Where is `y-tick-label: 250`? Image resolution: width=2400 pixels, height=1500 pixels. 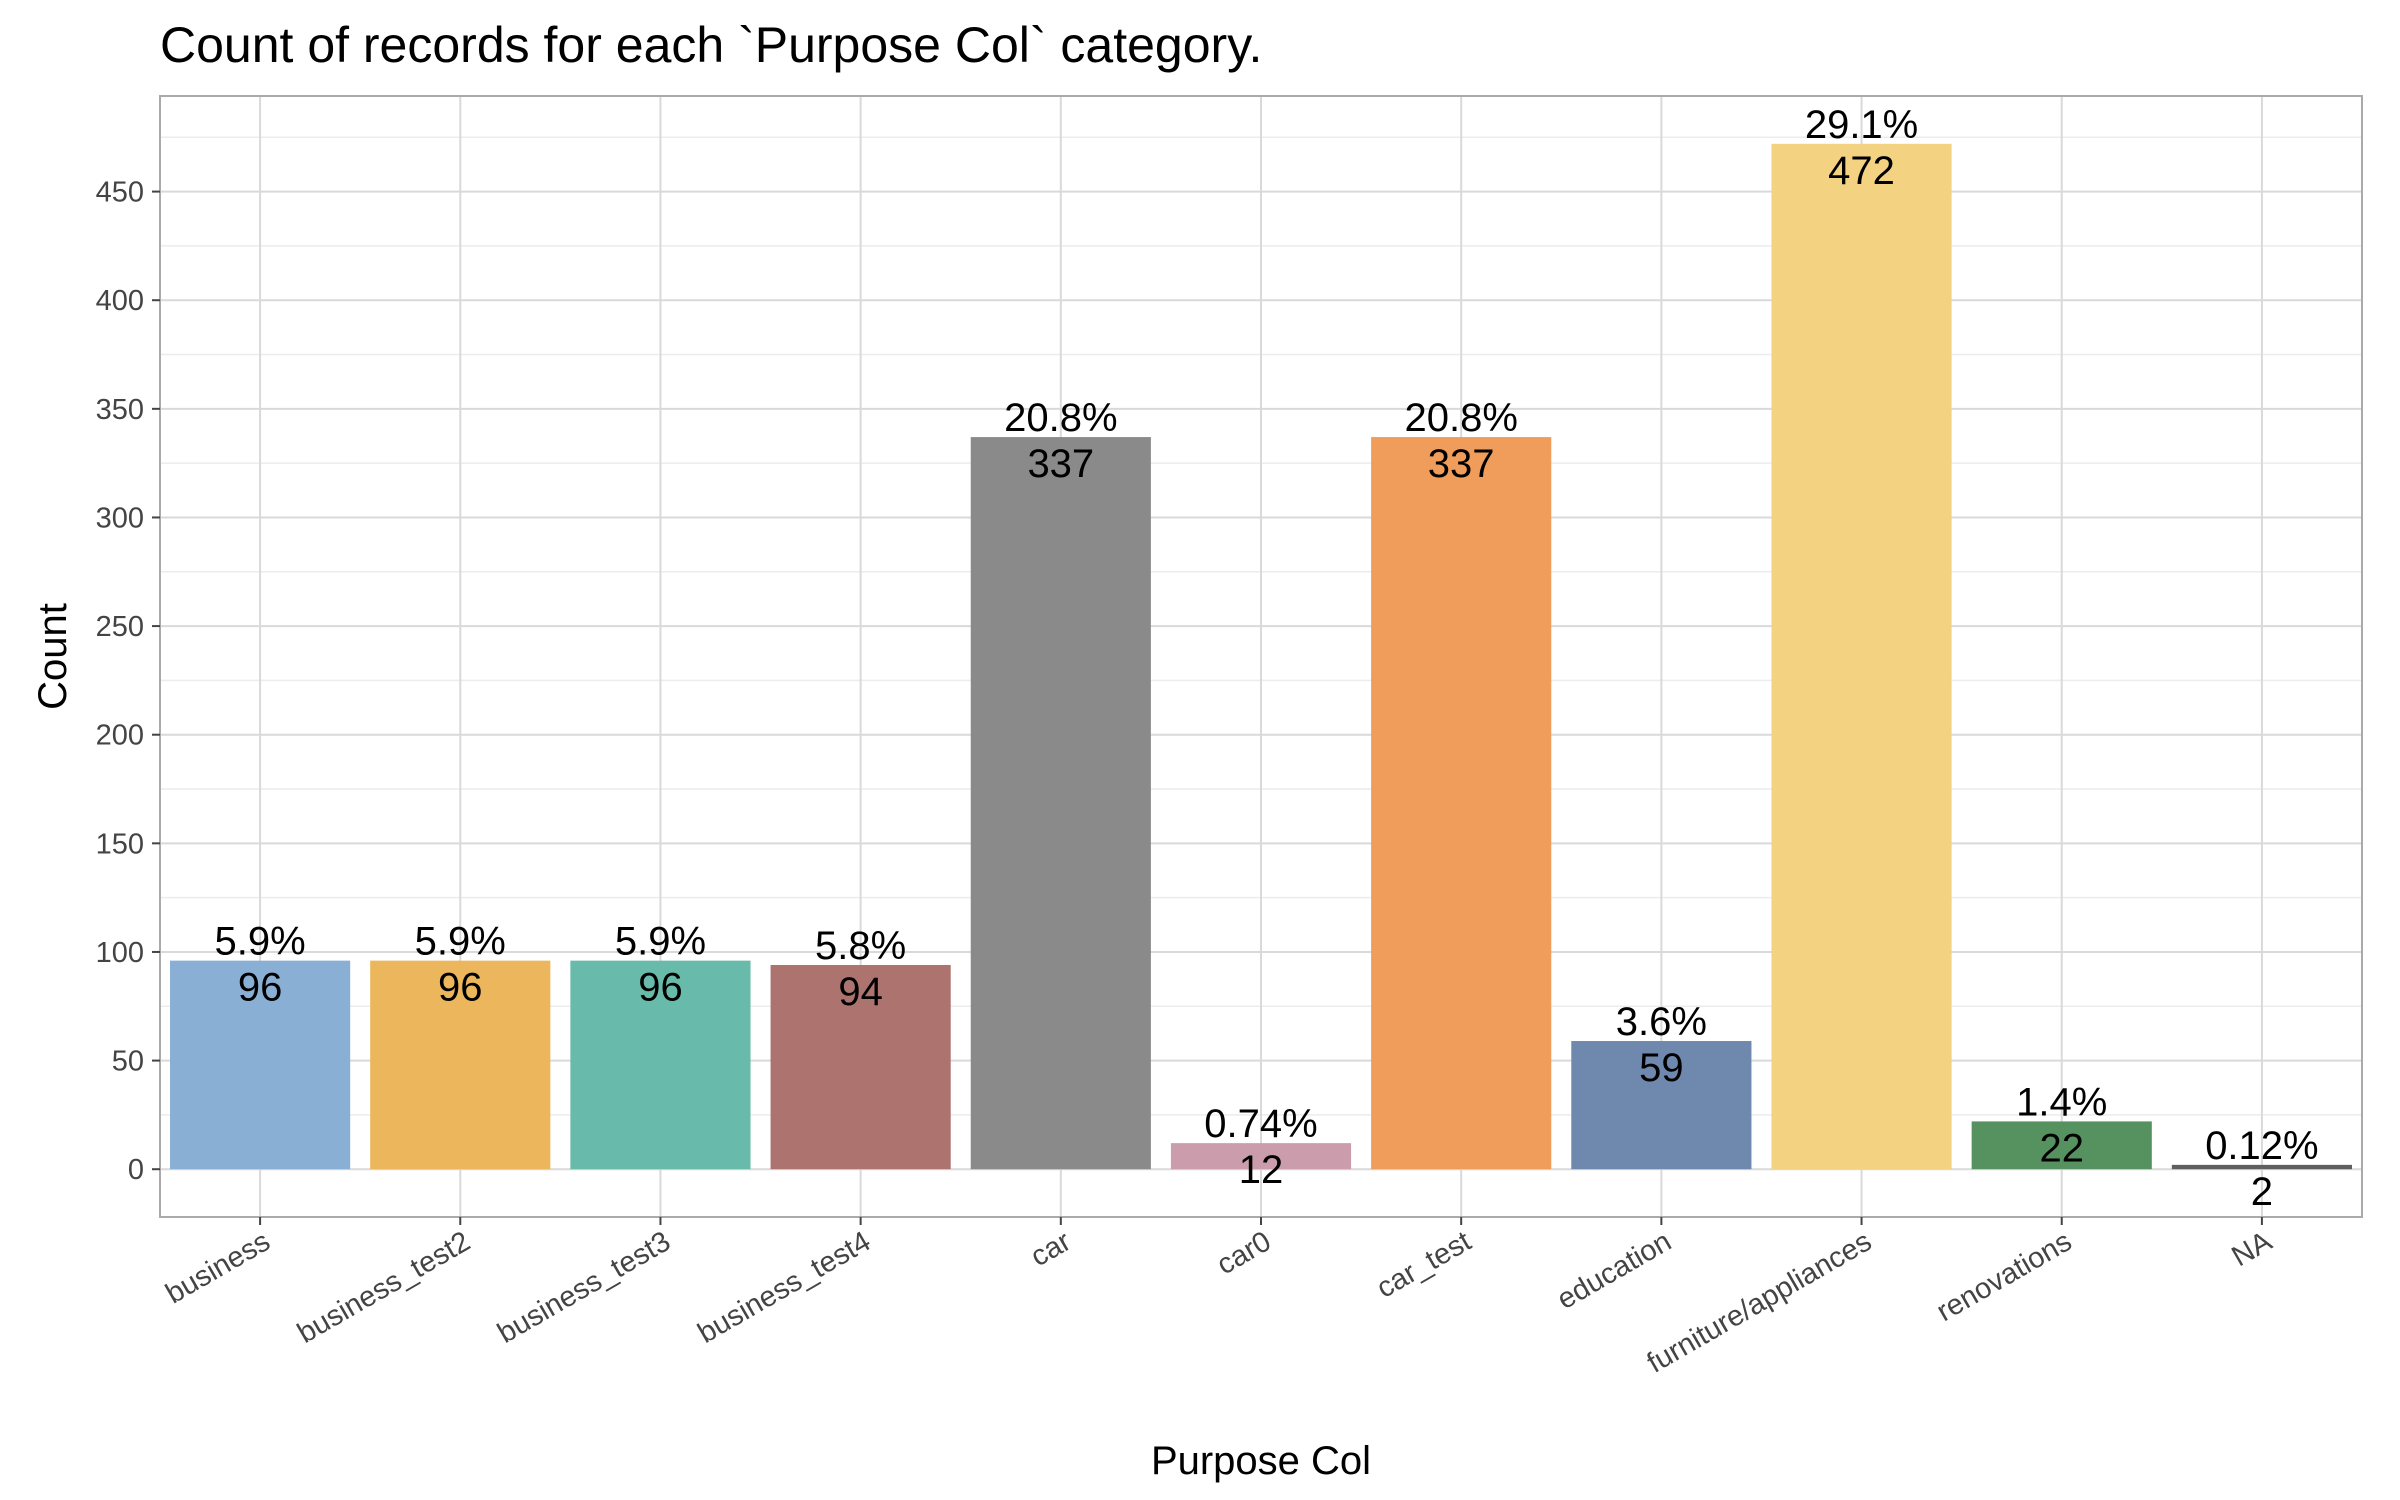
y-tick-label: 250 is located at coordinates (120, 627).